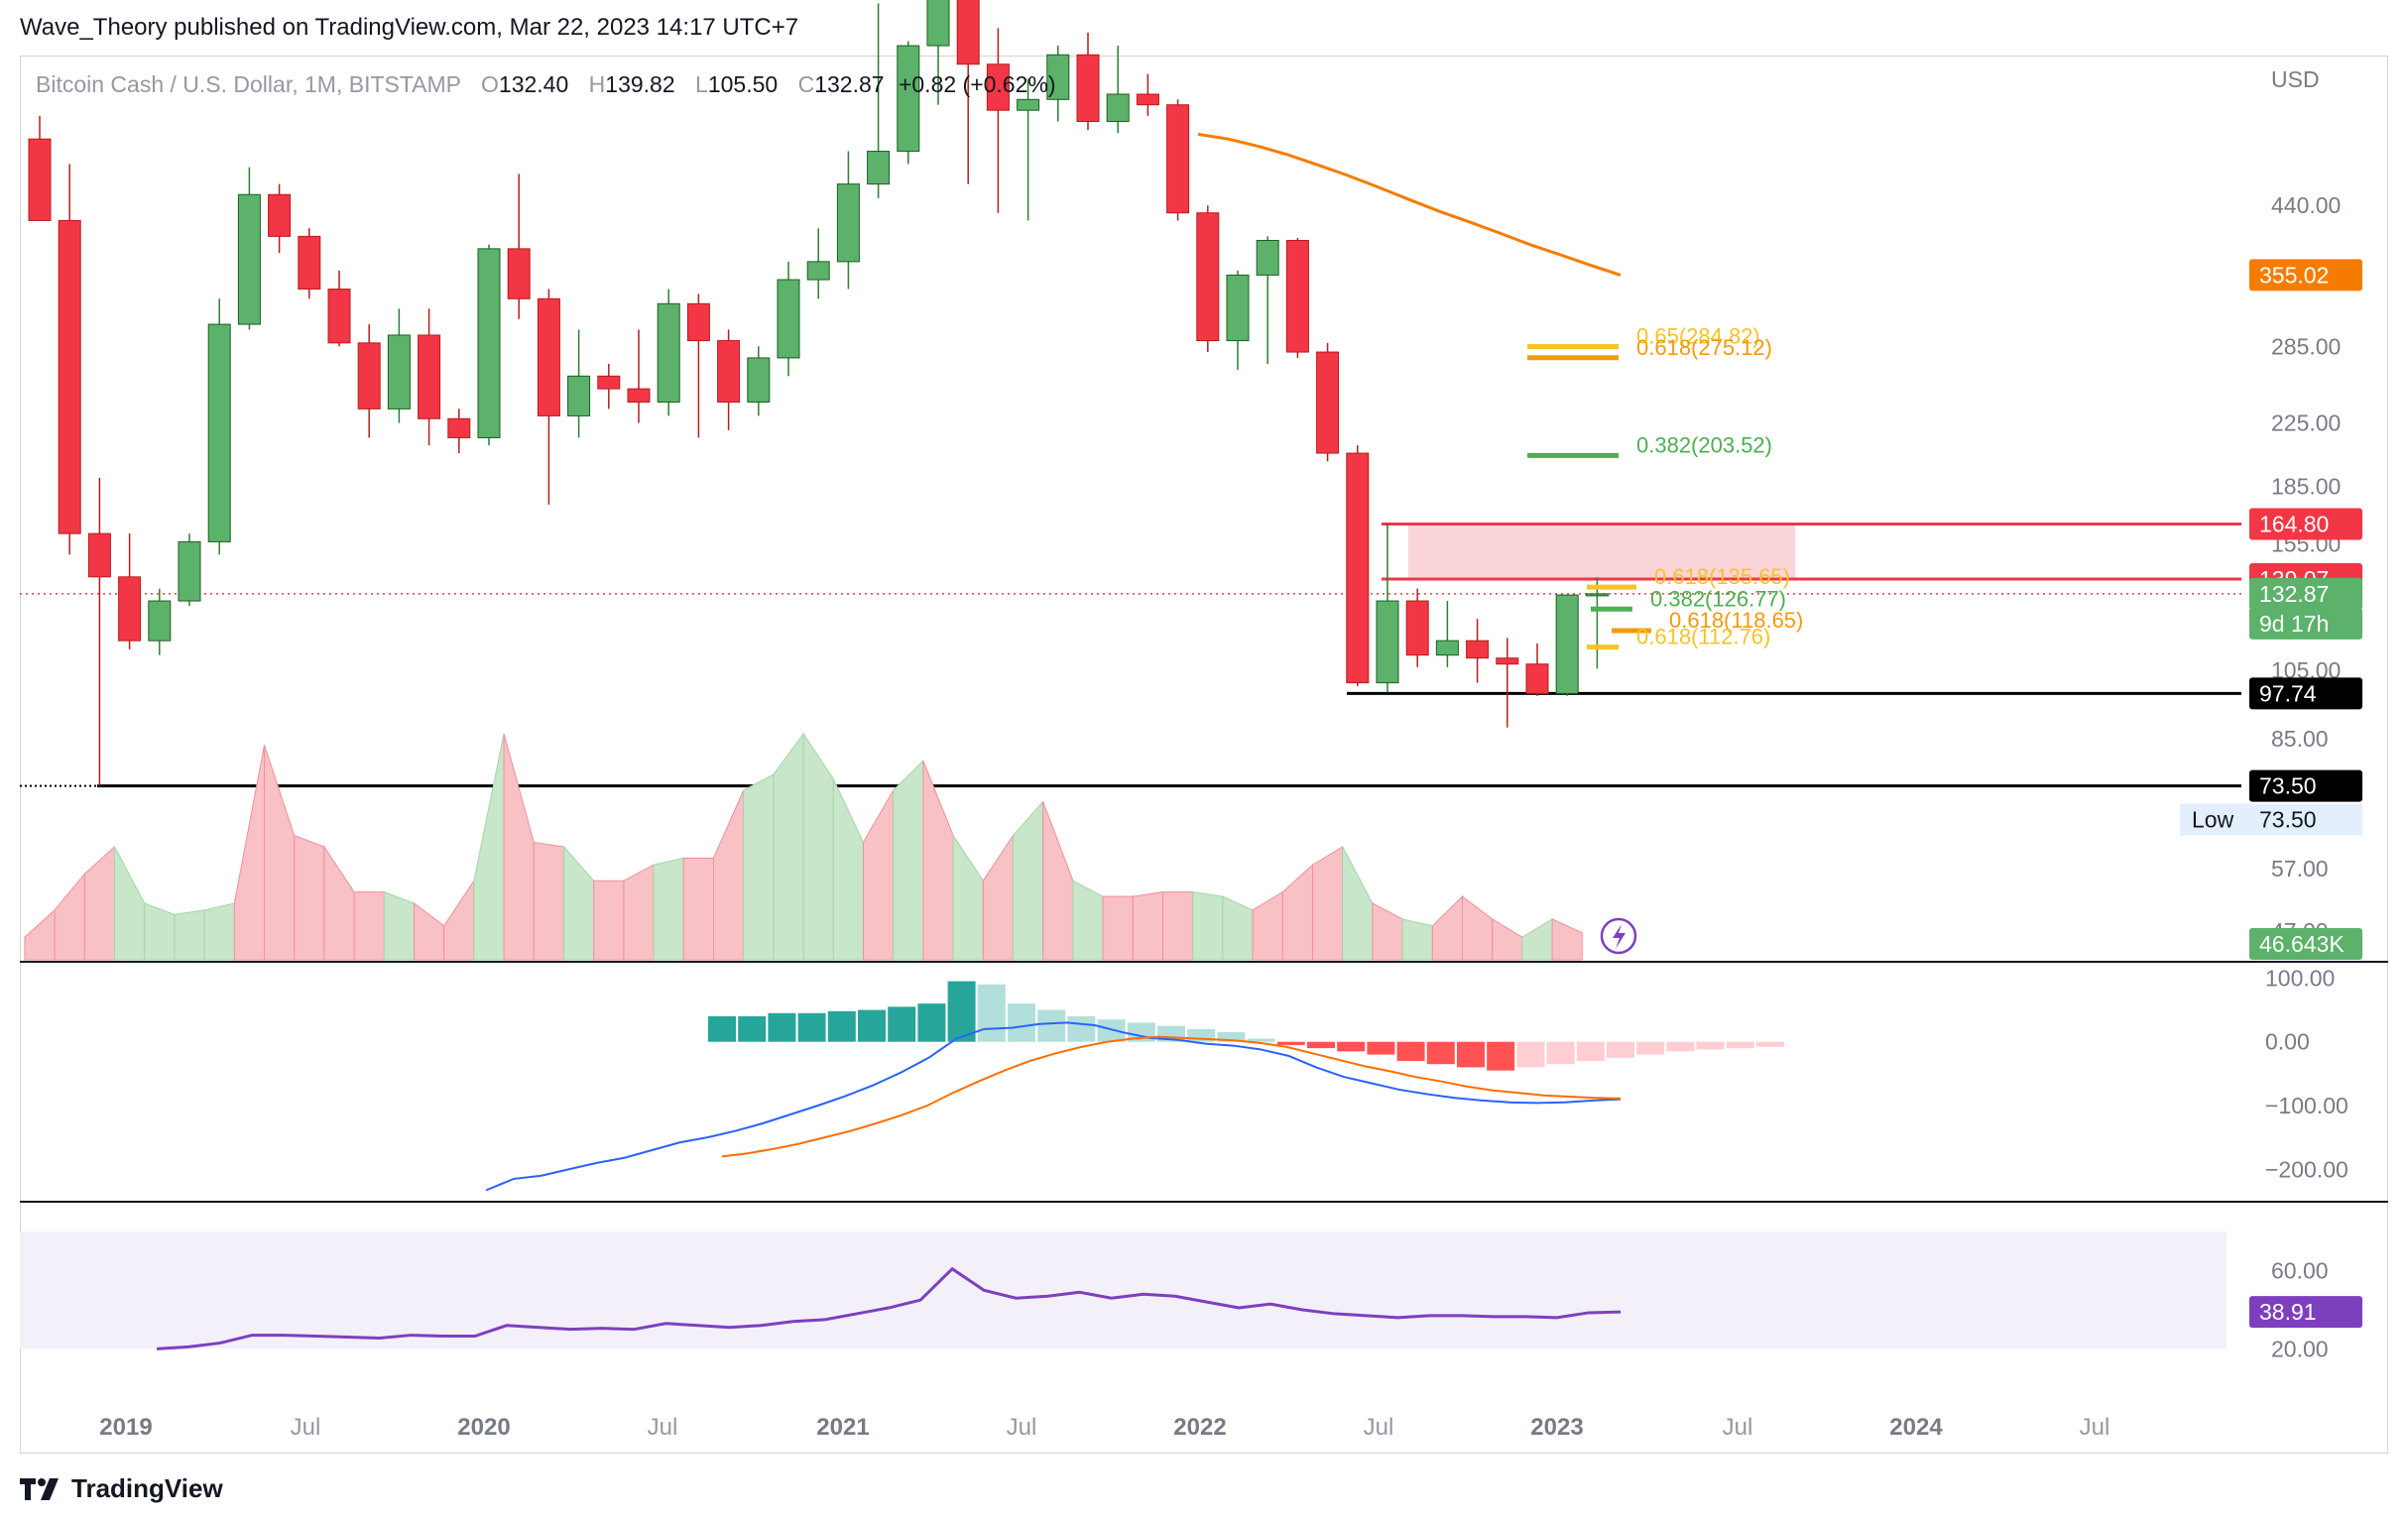 Image resolution: width=2408 pixels, height=1521 pixels. What do you see at coordinates (1200, 1427) in the screenshot?
I see `time-axis-tick: 2022` at bounding box center [1200, 1427].